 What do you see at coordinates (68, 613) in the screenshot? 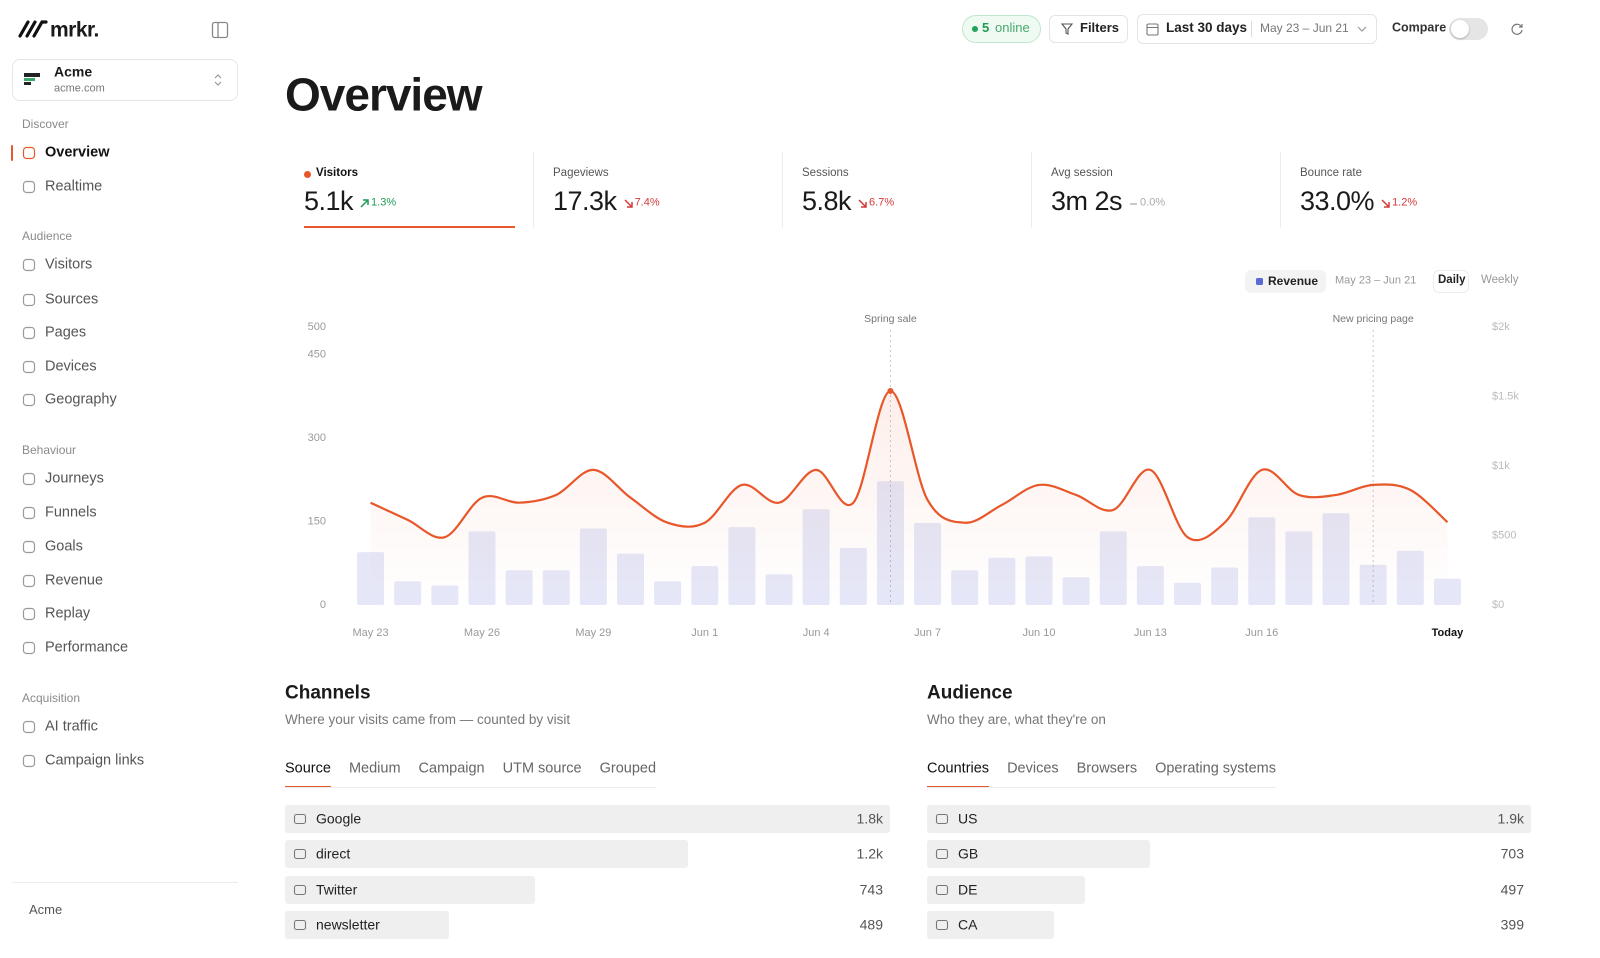
I see `nav-item: Replay` at bounding box center [68, 613].